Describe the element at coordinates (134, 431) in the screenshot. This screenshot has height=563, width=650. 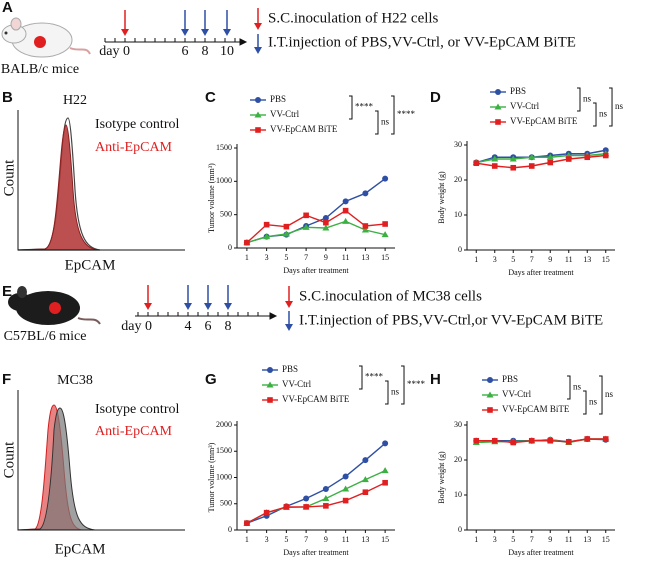
I see `legend-text: Anti-EpCAM` at that location.